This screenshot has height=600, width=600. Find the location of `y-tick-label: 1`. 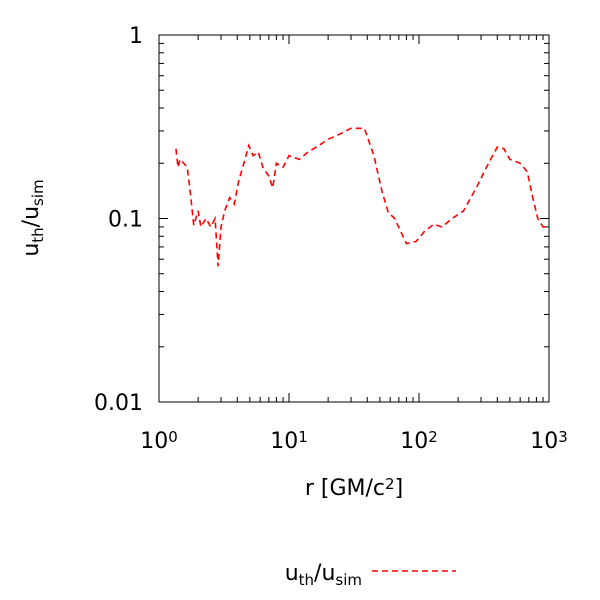

y-tick-label: 1 is located at coordinates (136, 36).